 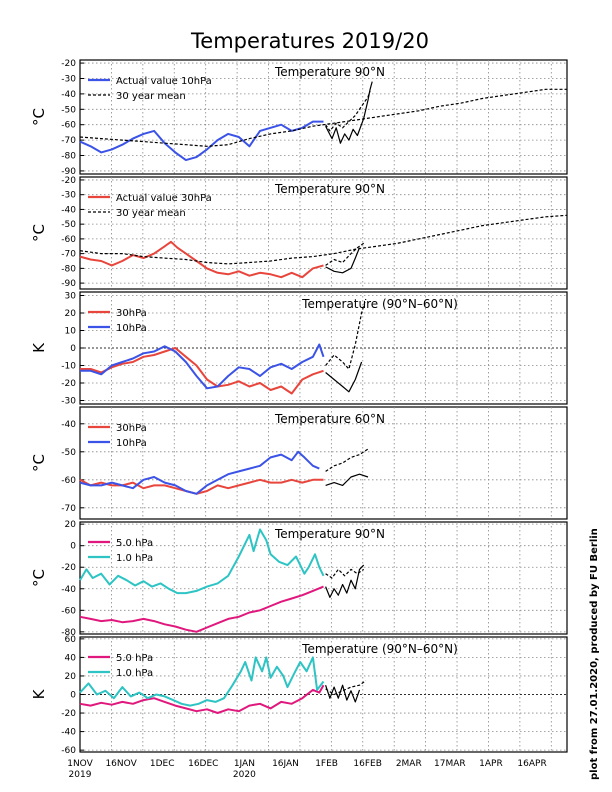 I want to click on x-tick-label: 16NOV, so click(x=121, y=764).